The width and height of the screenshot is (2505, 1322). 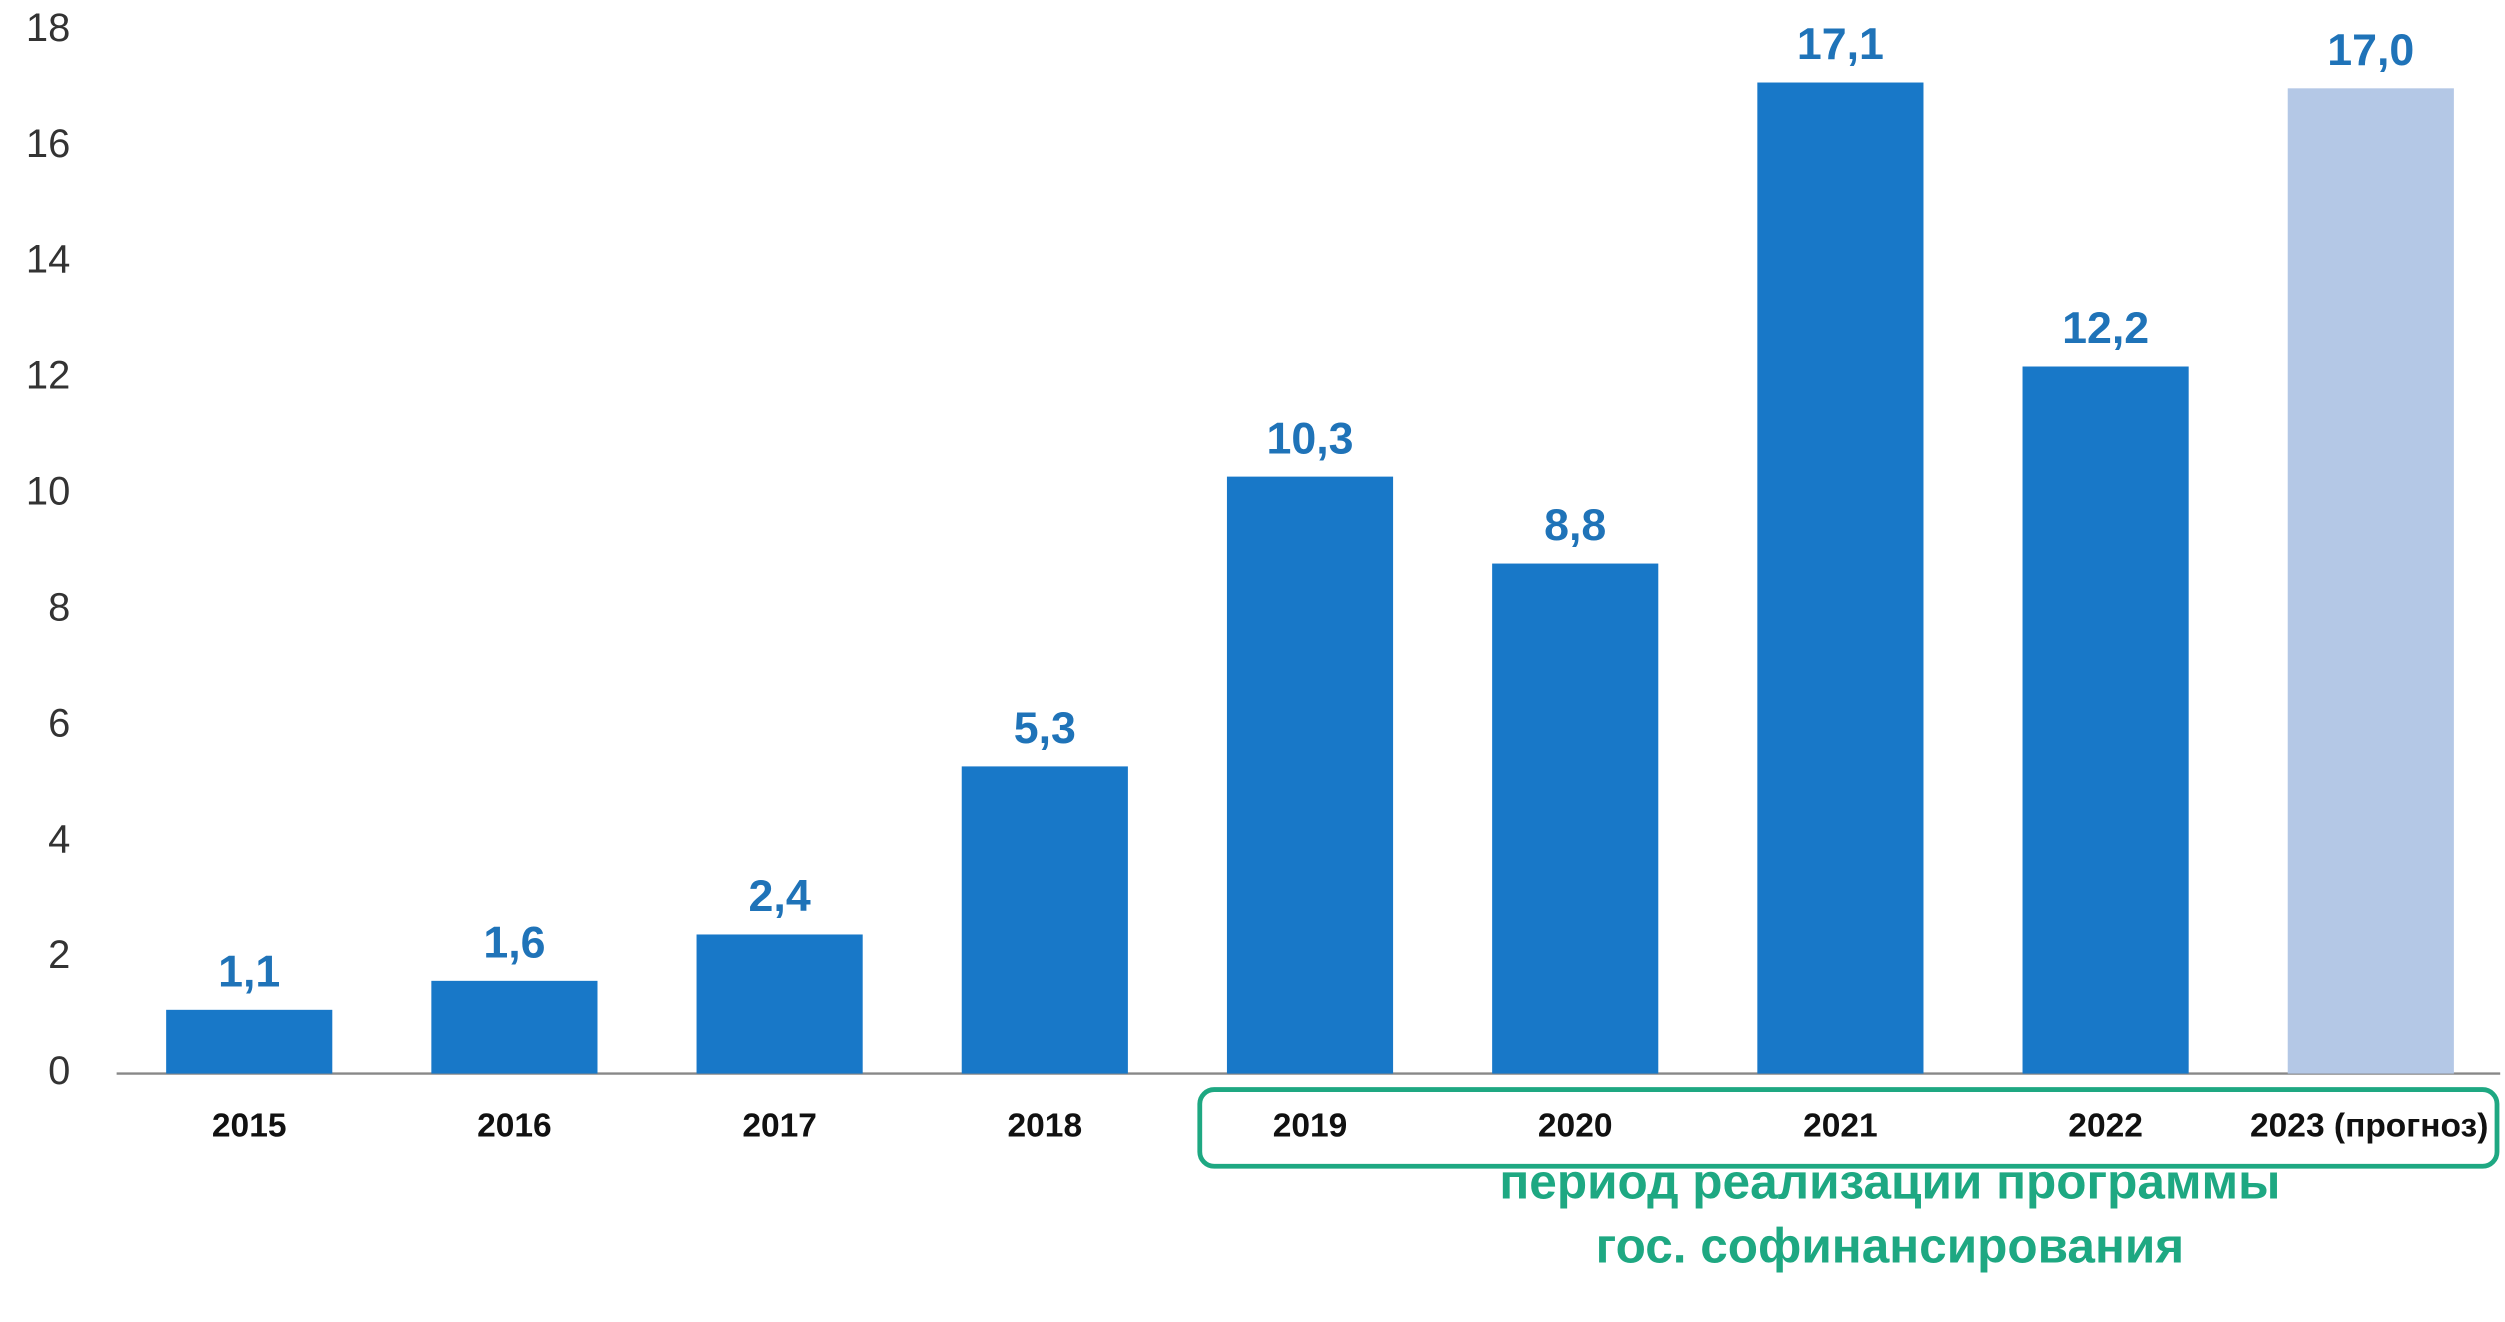 What do you see at coordinates (48, 260) in the screenshot?
I see `y-tick-label: 14` at bounding box center [48, 260].